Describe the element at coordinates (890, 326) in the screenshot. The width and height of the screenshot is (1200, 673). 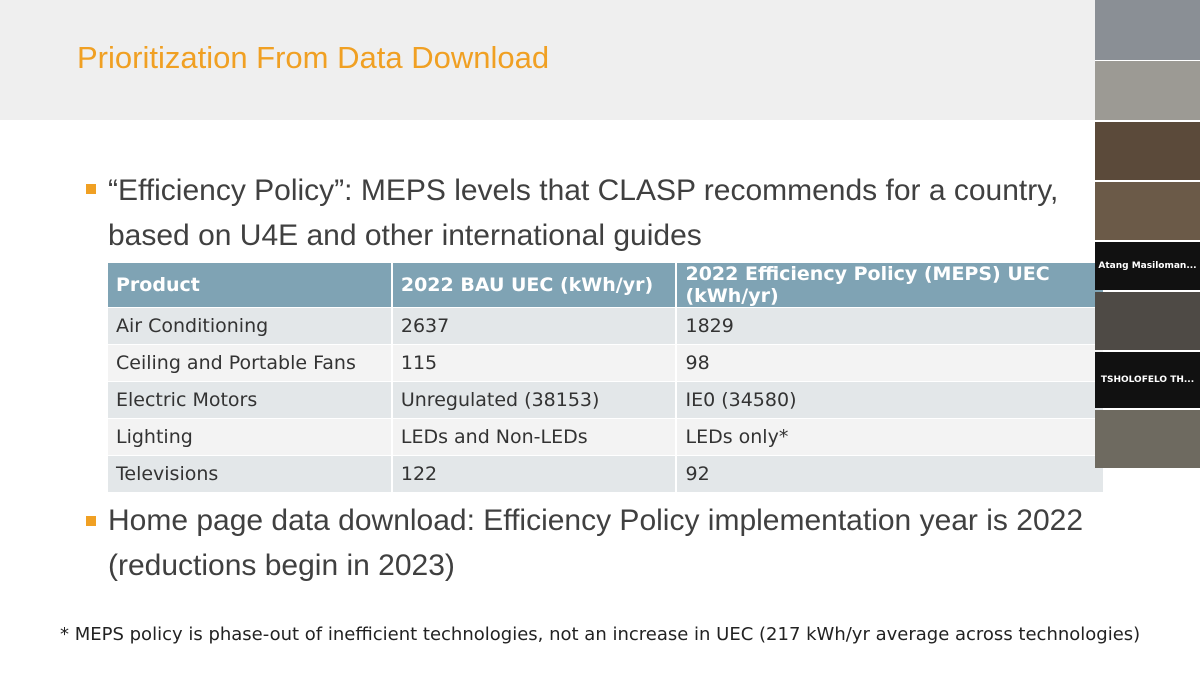
I see `table-cell: 1829` at that location.